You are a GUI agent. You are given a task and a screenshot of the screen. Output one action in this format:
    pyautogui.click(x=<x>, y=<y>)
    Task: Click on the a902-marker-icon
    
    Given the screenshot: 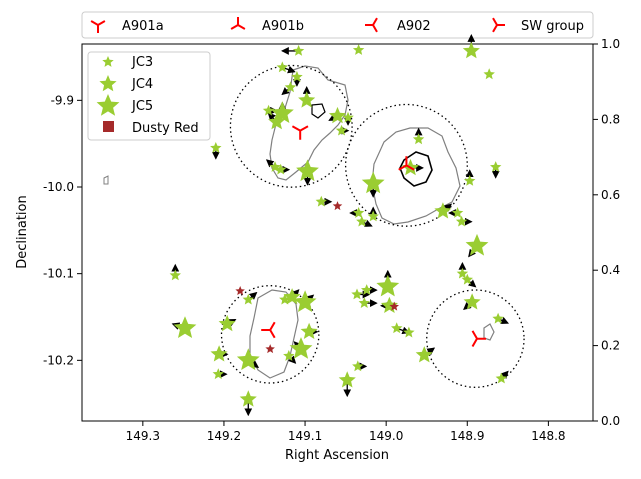 What is the action you would take?
    pyautogui.click(x=371, y=25)
    